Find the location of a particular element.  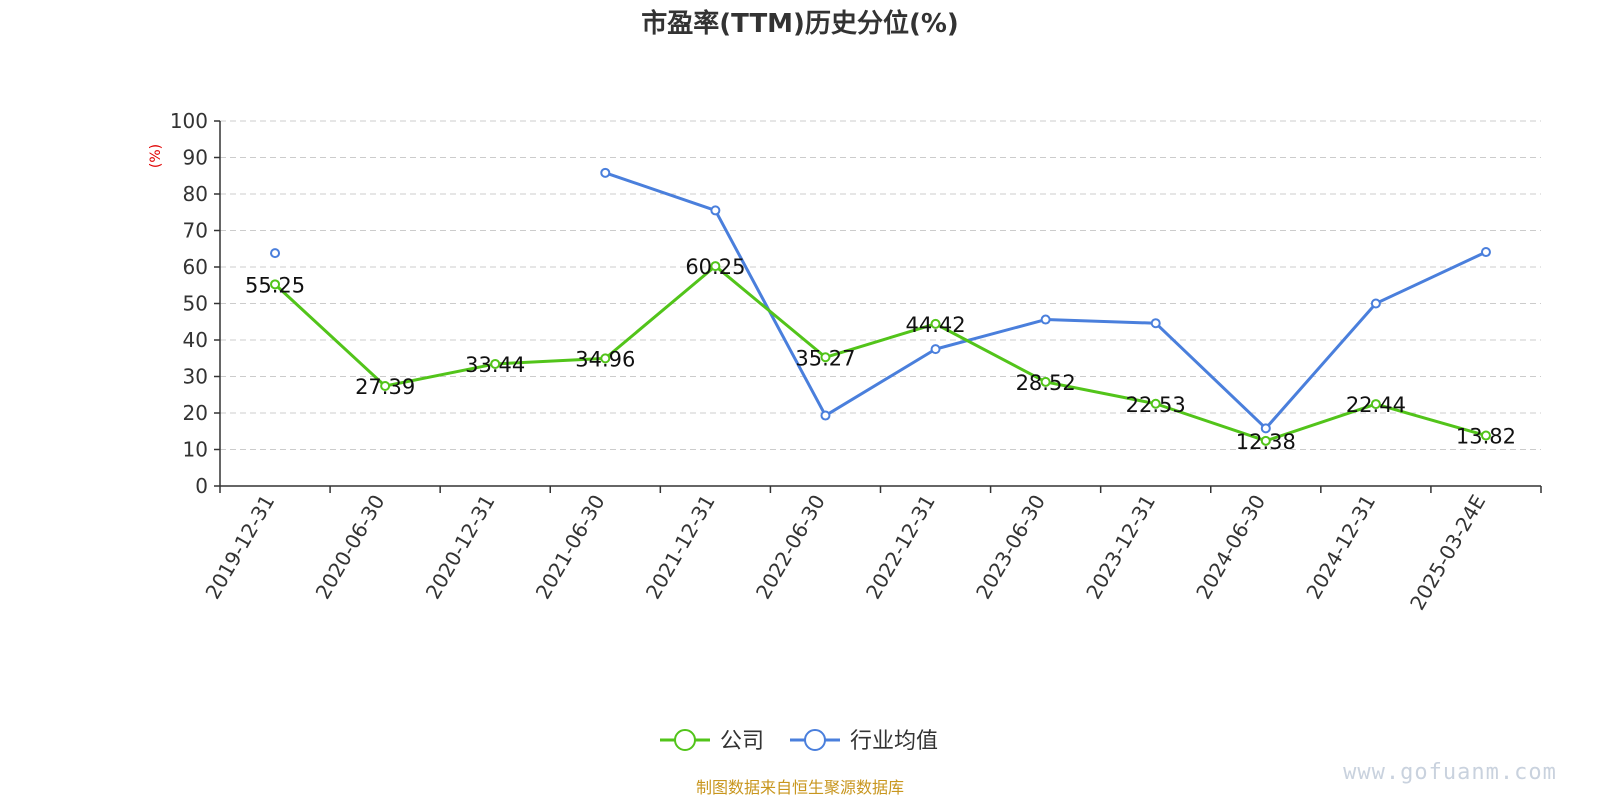

data-label: 22.53 is located at coordinates (1156, 405).